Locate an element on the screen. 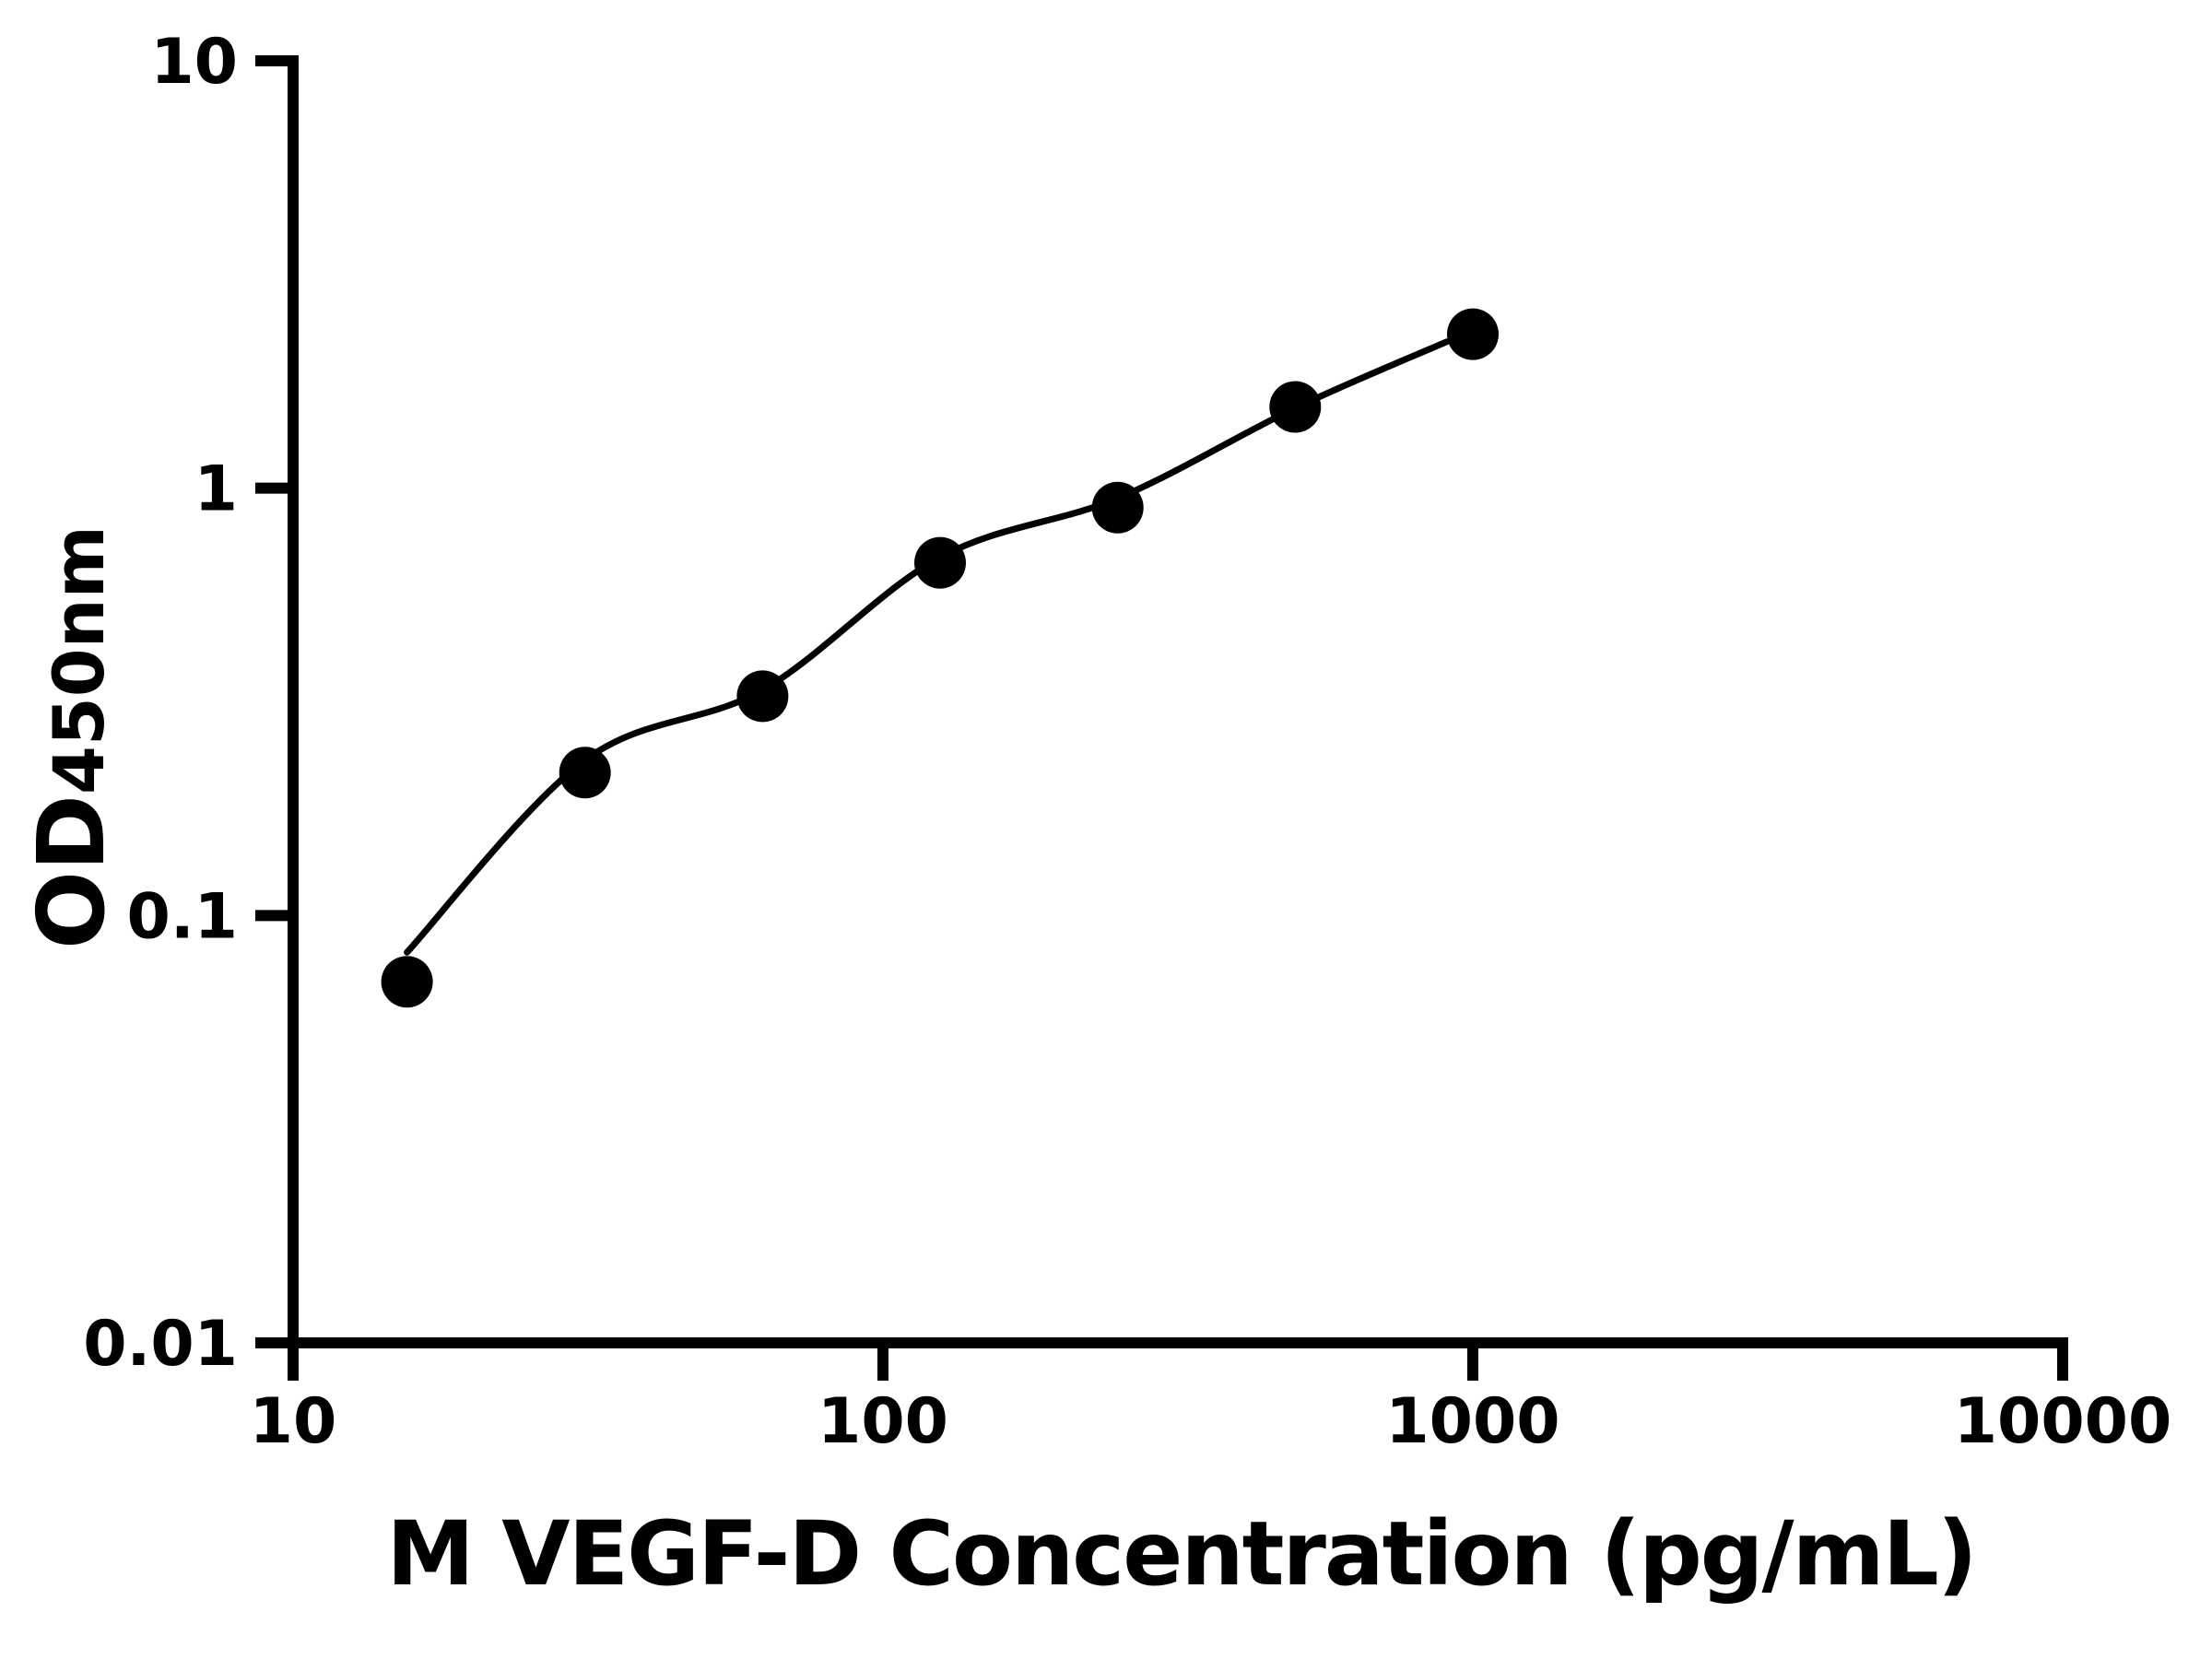  y-axis-title-main: OD is located at coordinates (71, 871).